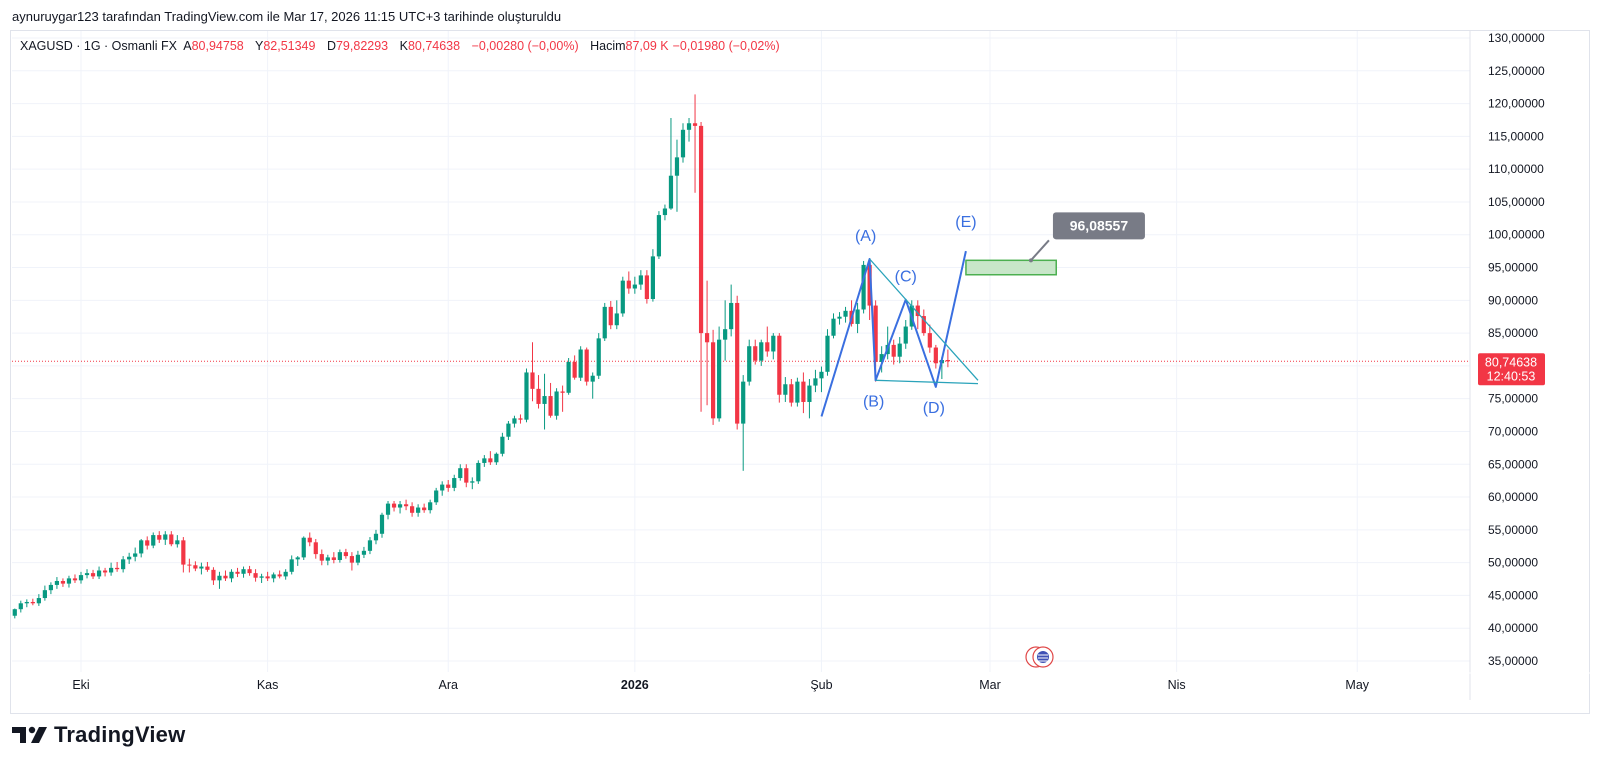 This screenshot has height=781, width=1600. What do you see at coordinates (934, 408) in the screenshot?
I see `wave-label: (D)` at bounding box center [934, 408].